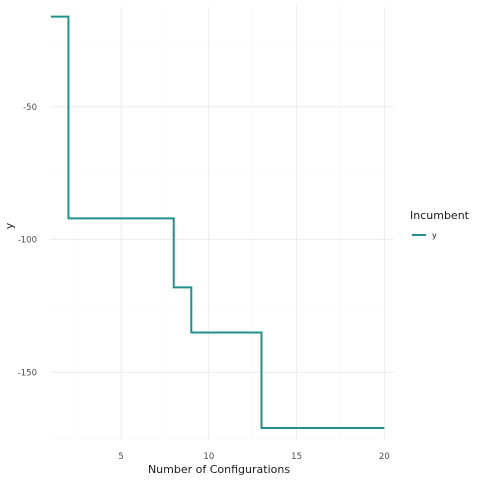 The width and height of the screenshot is (480, 485). What do you see at coordinates (27, 241) in the screenshot?
I see `y-tick-label: -100` at bounding box center [27, 241].